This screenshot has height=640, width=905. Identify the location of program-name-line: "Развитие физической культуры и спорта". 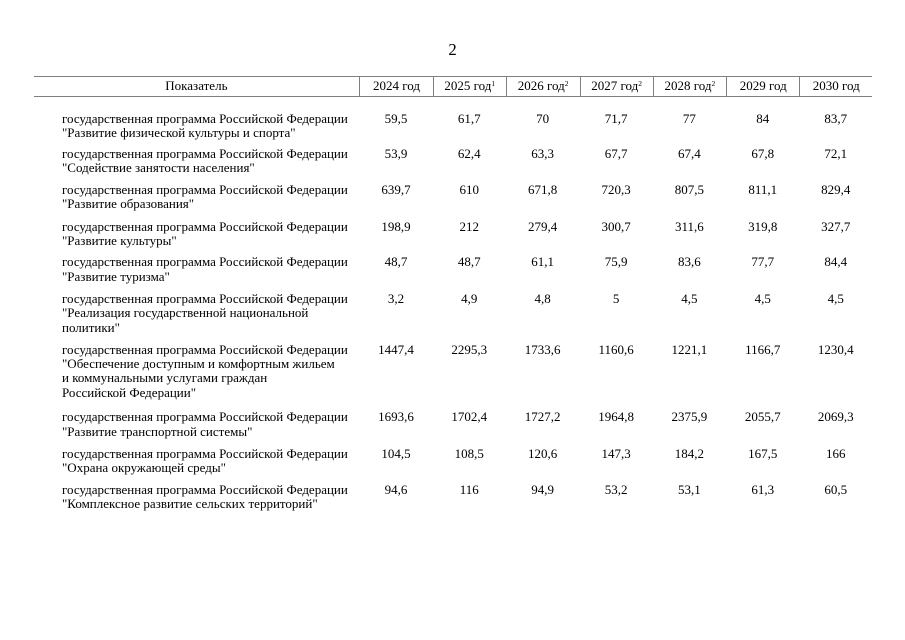
(179, 133).